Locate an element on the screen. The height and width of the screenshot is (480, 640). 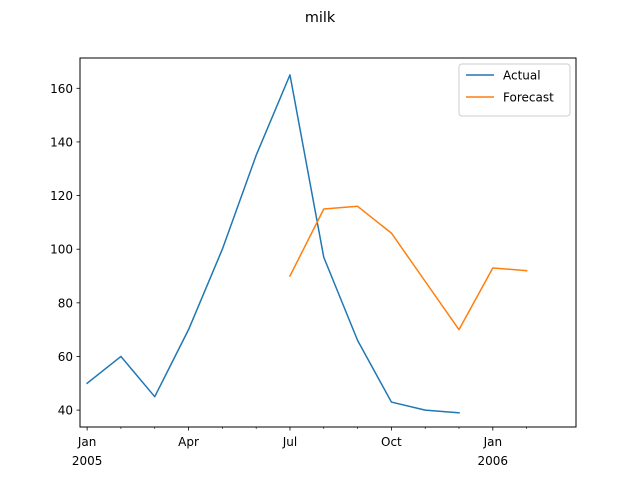
y-tick-label: 100 is located at coordinates (61, 250).